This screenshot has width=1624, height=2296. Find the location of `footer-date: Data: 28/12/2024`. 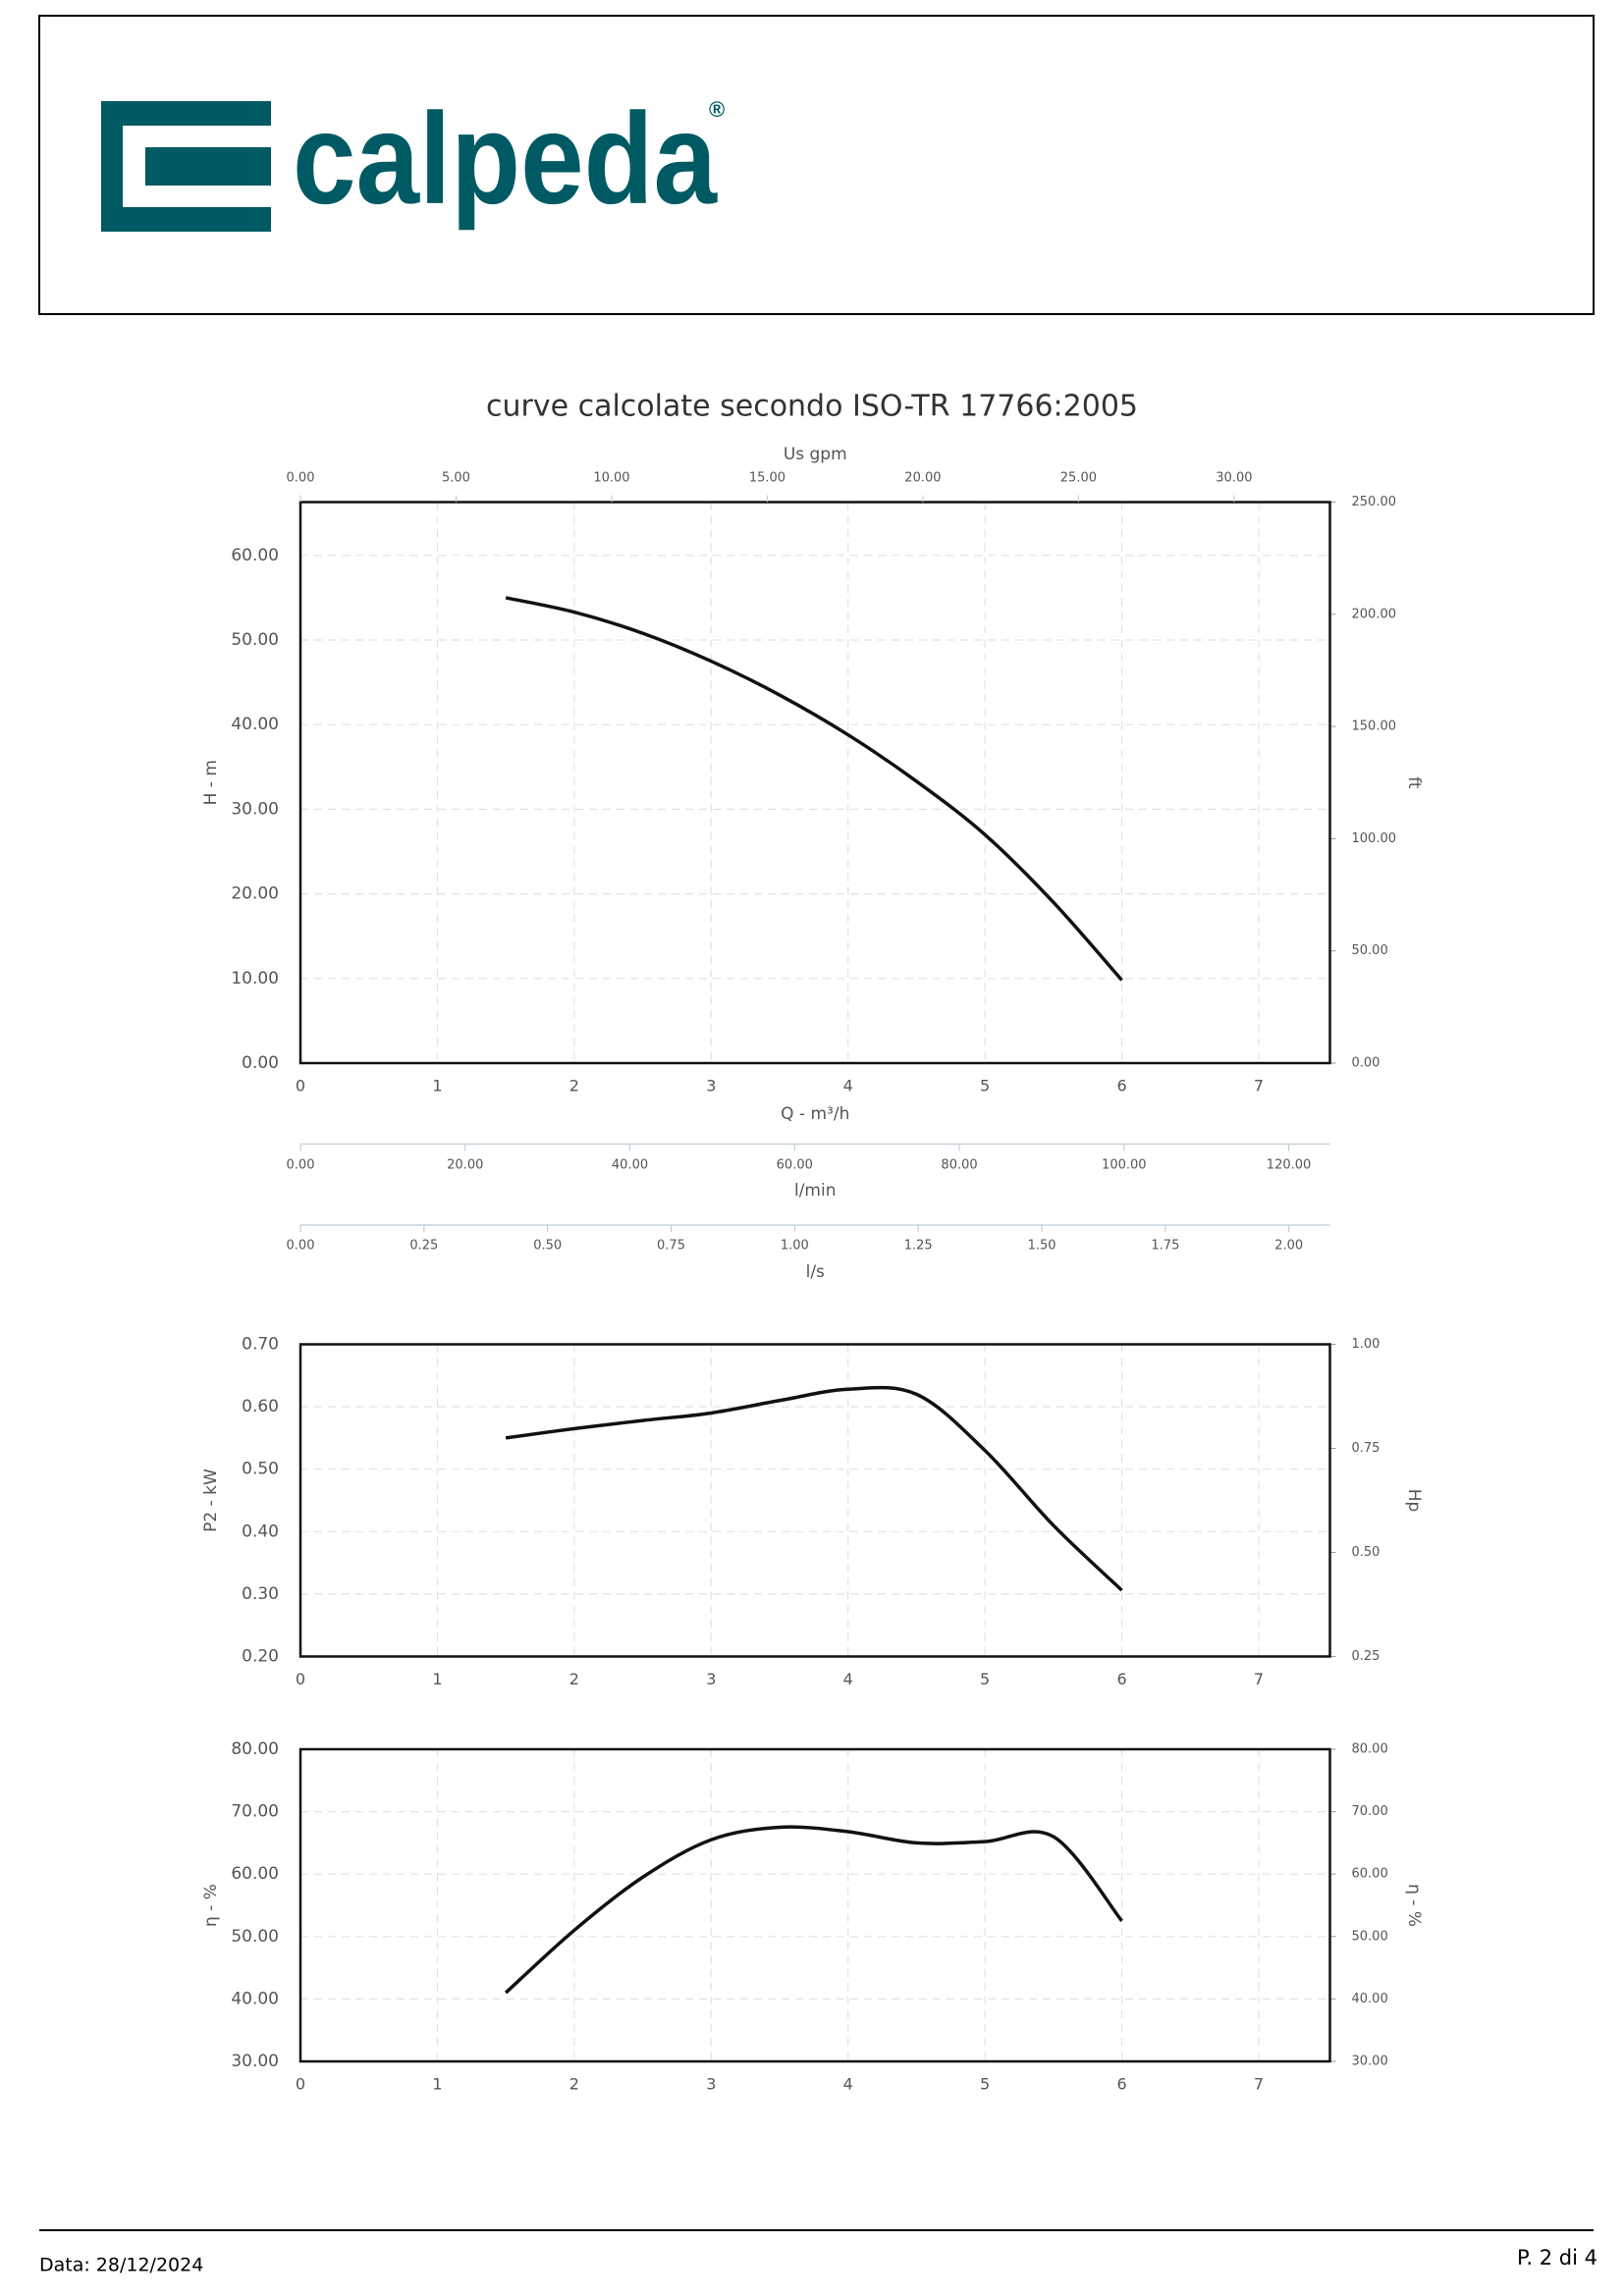

footer-date: Data: 28/12/2024 is located at coordinates (121, 2265).